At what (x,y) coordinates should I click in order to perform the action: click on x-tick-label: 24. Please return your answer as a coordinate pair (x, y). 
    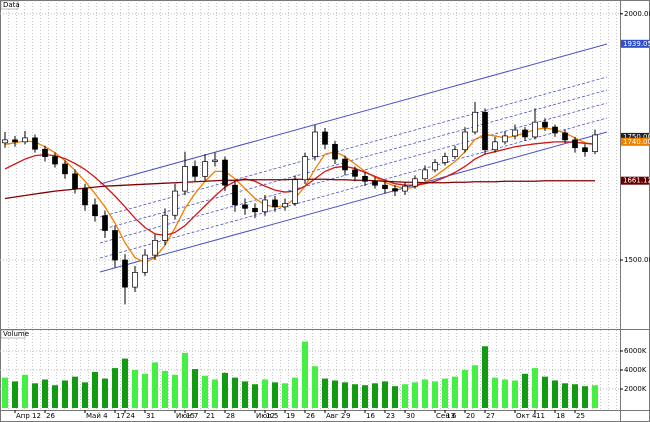
    Looking at the image, I should click on (130, 416).